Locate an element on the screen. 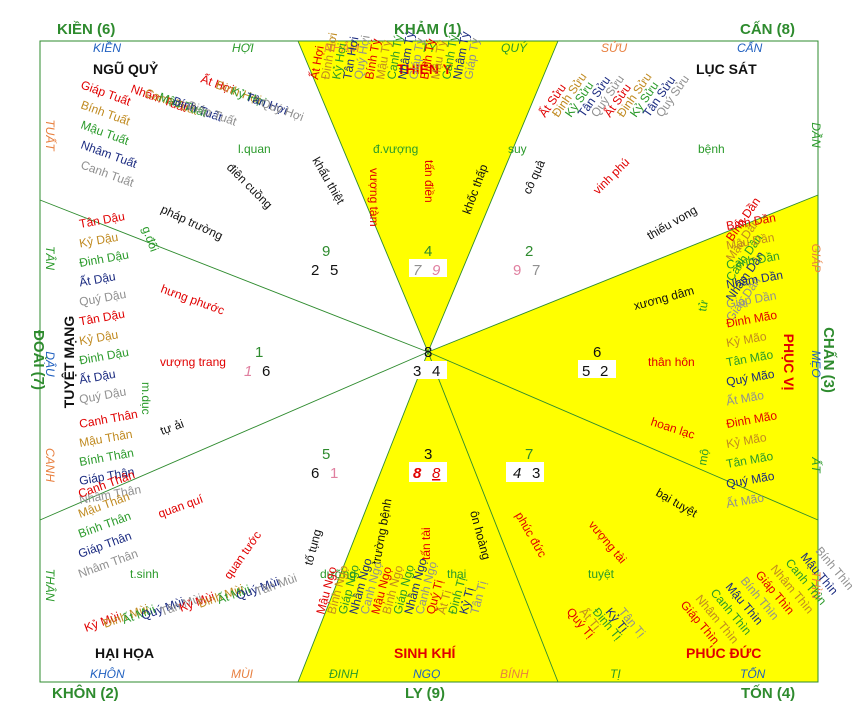  mtn-quy: QUÝ is located at coordinates (514, 47).